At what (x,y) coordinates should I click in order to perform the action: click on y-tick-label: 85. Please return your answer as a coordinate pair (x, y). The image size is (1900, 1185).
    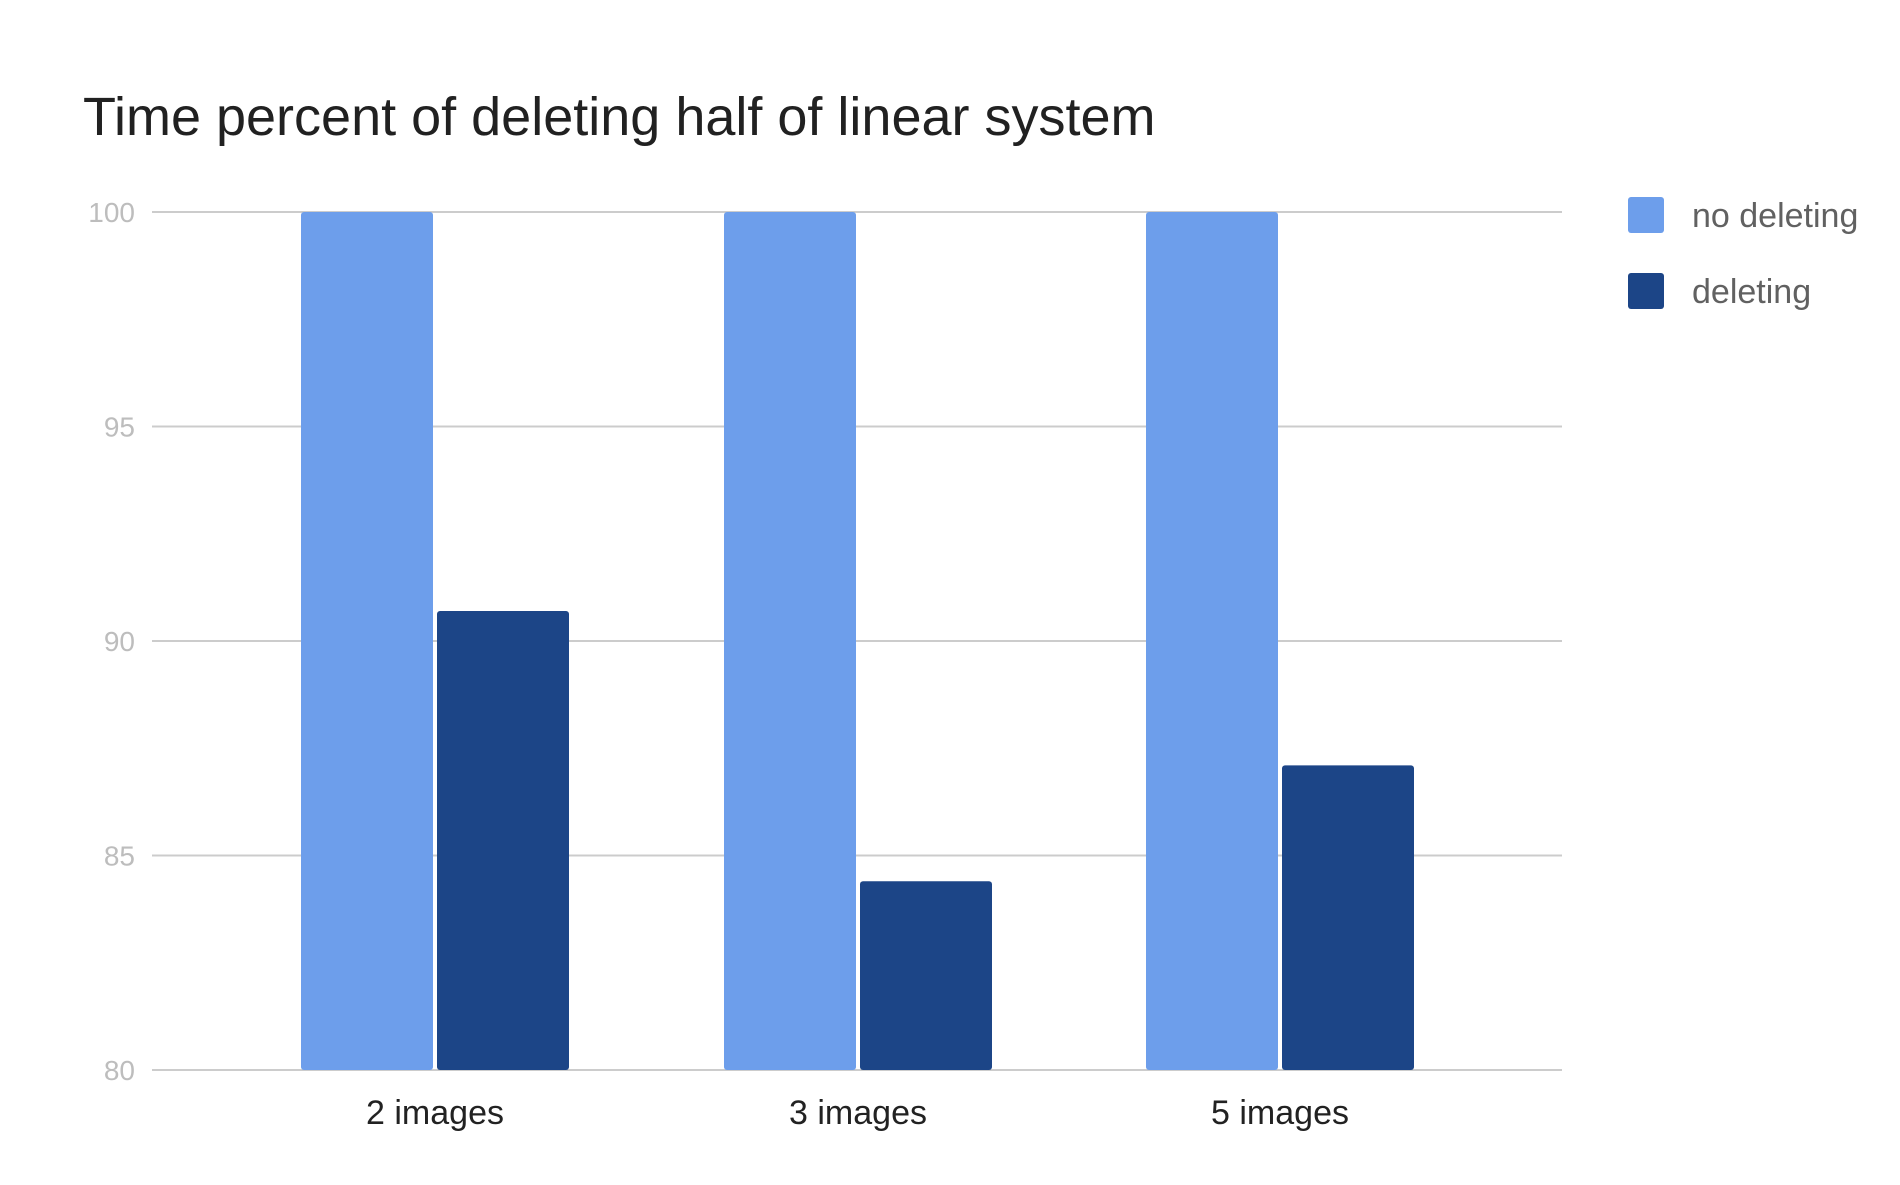
    Looking at the image, I should click on (119, 856).